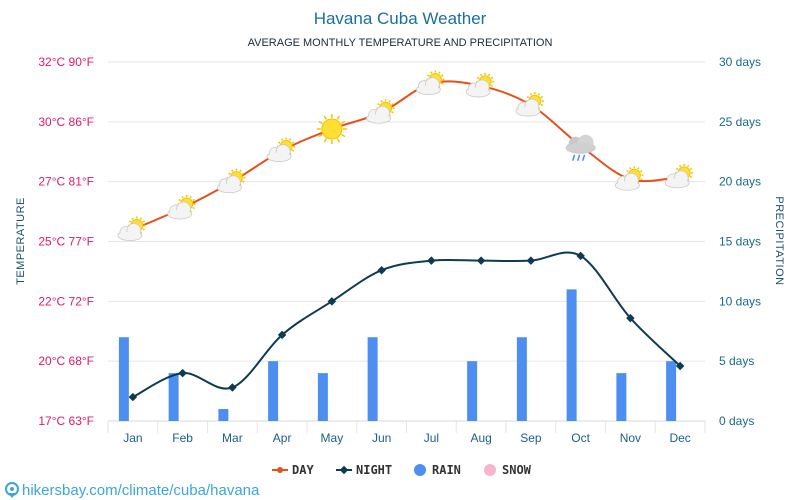  Describe the element at coordinates (381, 438) in the screenshot. I see `x-tick-label: Jun` at that location.